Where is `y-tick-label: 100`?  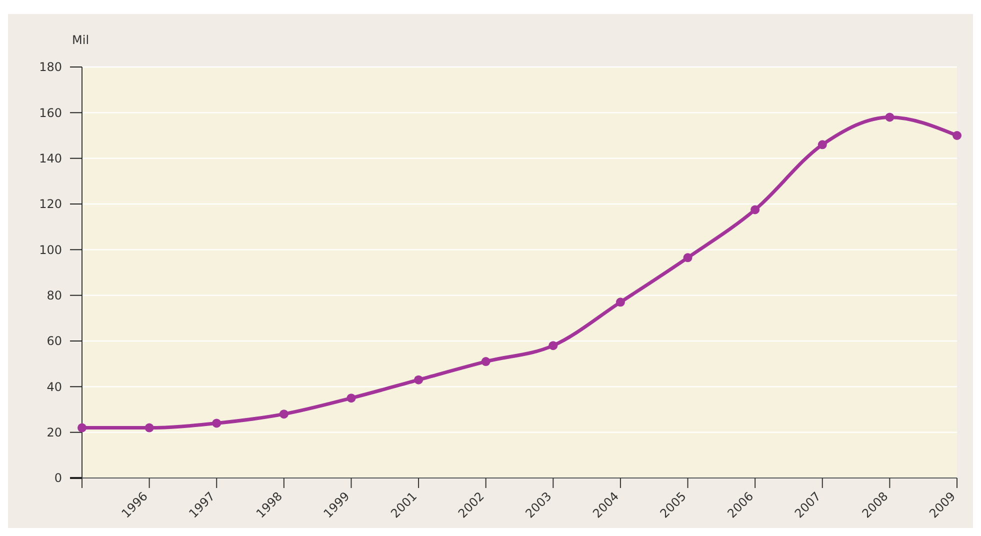 y-tick-label: 100 is located at coordinates (50, 249).